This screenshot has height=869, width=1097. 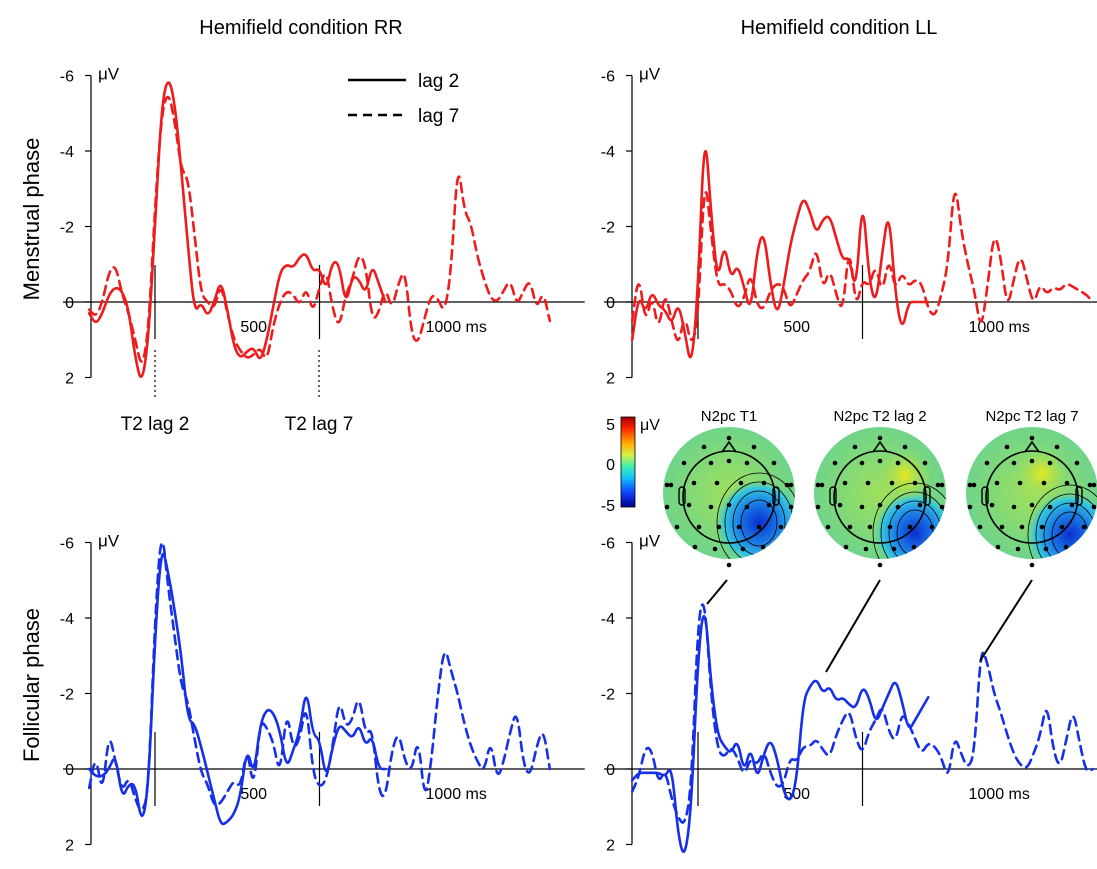 I want to click on colorbar-gradient, so click(x=628, y=462).